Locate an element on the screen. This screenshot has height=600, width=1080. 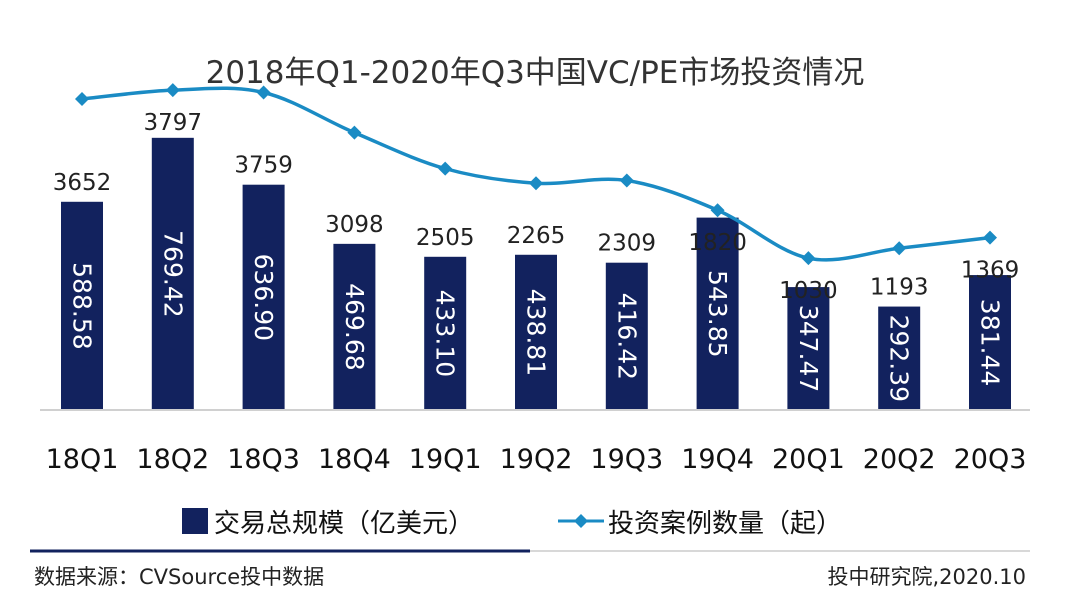
bar-value-label: 588.58 is located at coordinates (82, 305).